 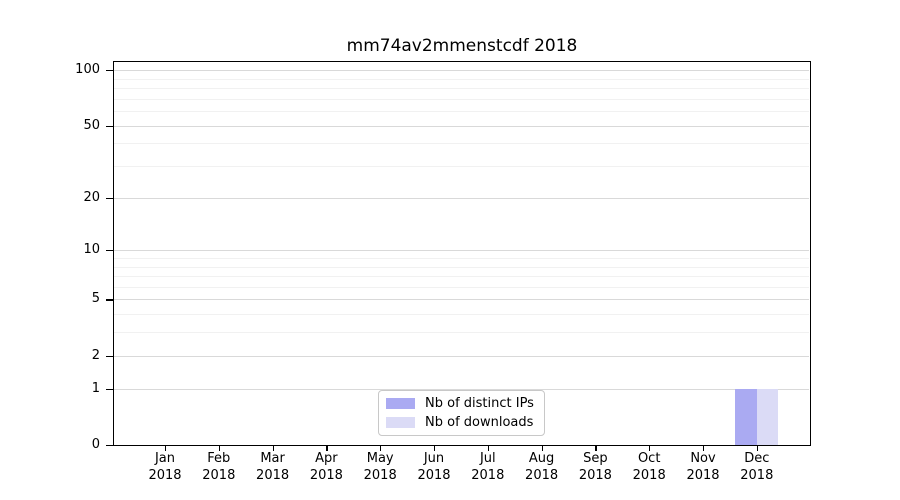 What do you see at coordinates (272, 458) in the screenshot?
I see `x-tick-month-3: Mar` at bounding box center [272, 458].